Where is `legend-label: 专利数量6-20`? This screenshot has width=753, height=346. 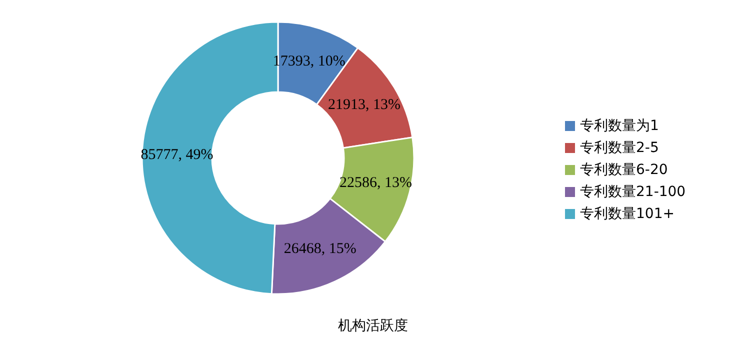 legend-label: 专利数量6-20 is located at coordinates (624, 170).